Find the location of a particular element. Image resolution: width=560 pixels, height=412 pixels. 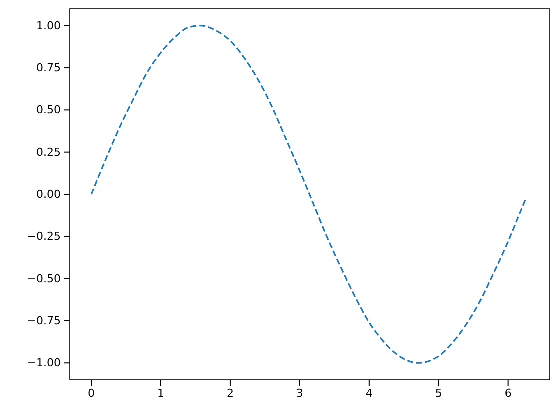

x-tick-label: 0 is located at coordinates (92, 393).